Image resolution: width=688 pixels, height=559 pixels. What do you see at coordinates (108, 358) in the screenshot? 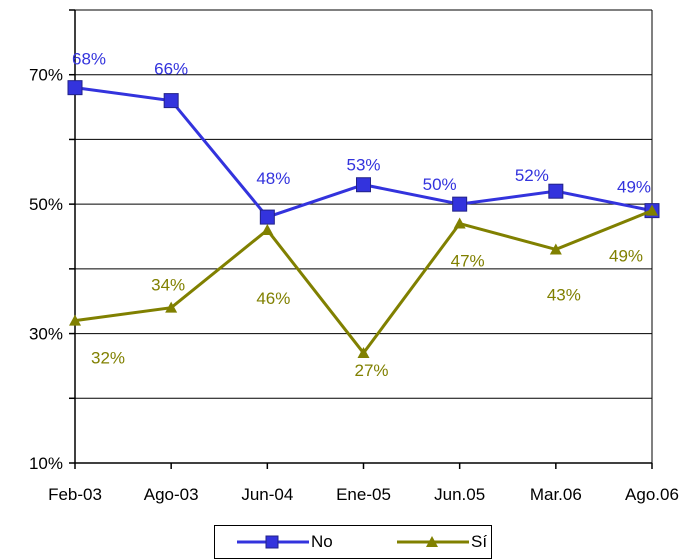
I see `data-label-si: 32%` at bounding box center [108, 358].